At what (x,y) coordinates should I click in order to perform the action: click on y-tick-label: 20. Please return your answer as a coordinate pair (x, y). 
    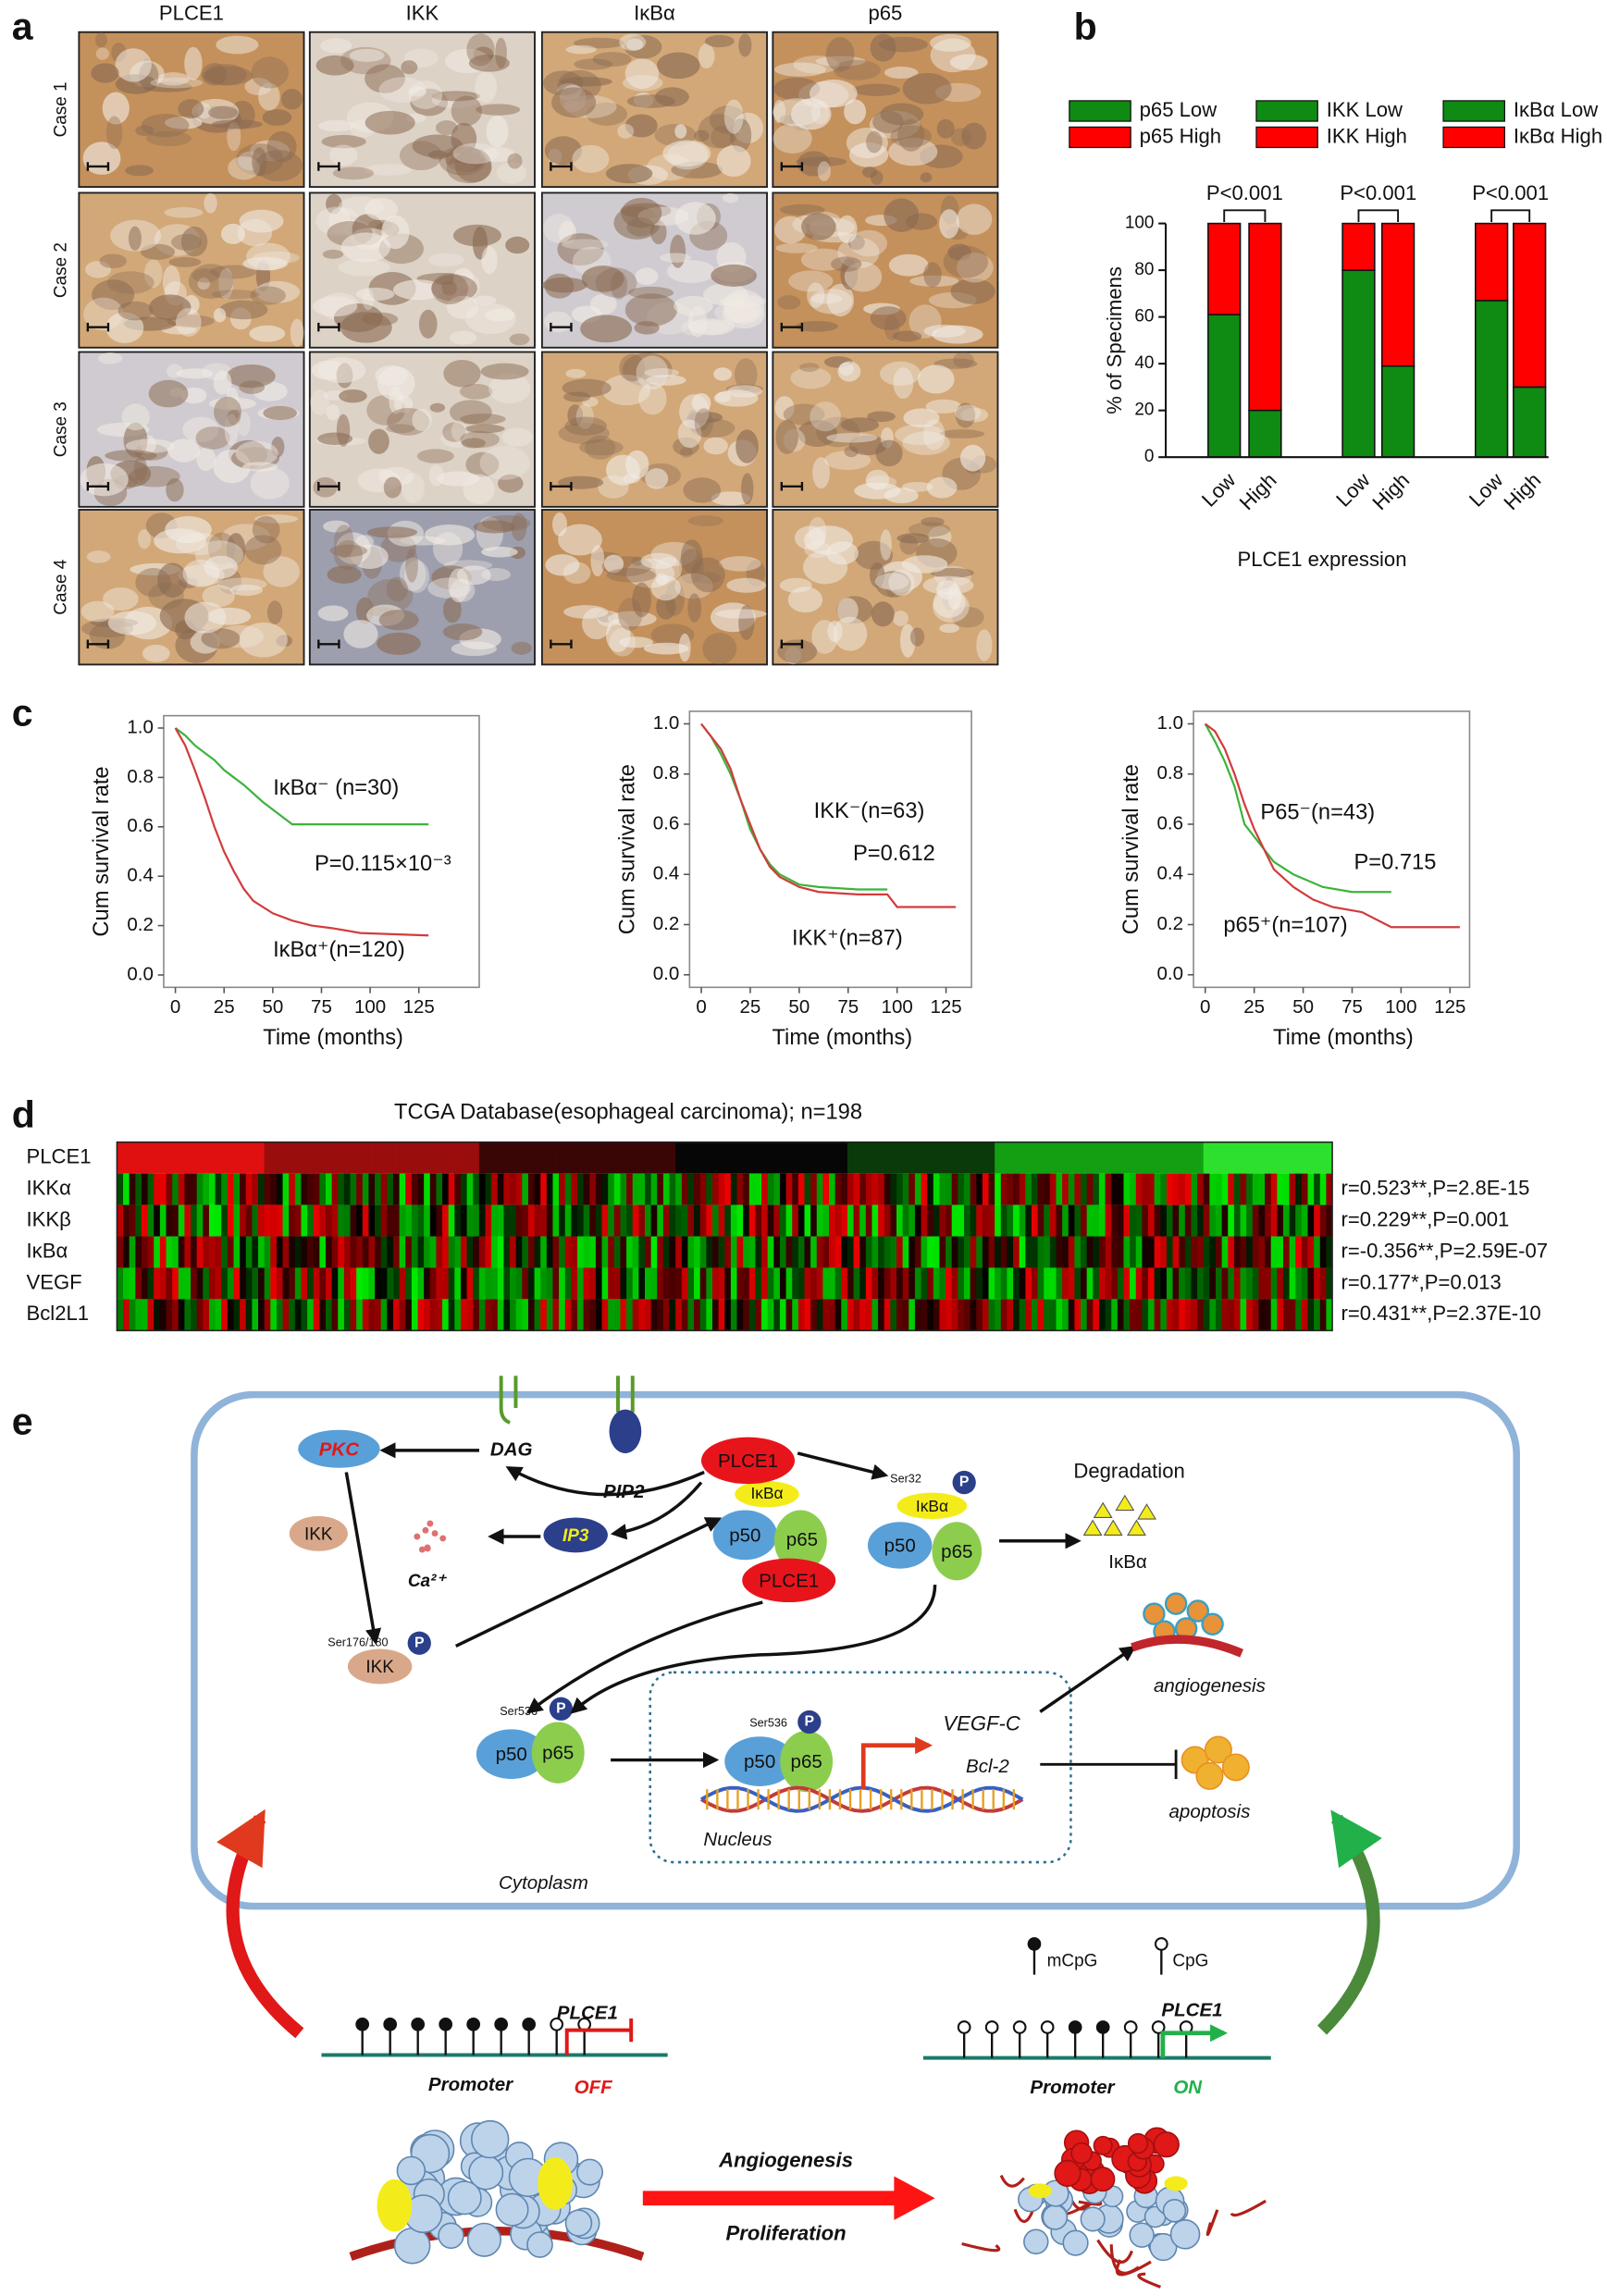
    Looking at the image, I should click on (1144, 410).